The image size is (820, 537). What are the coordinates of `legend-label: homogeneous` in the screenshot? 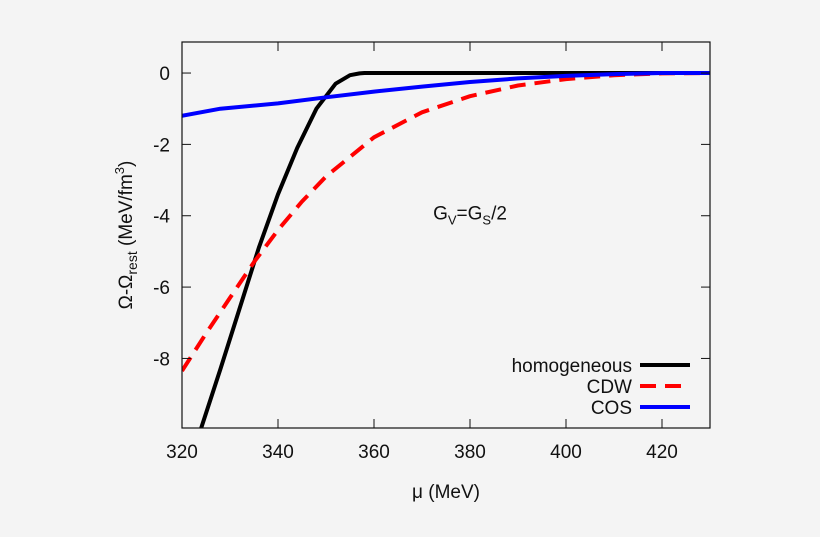 It's located at (572, 366).